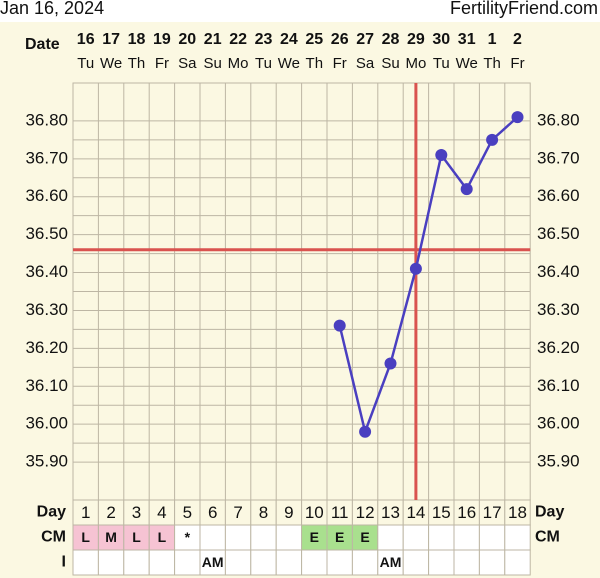 This screenshot has width=600, height=578. Describe the element at coordinates (466, 512) in the screenshot. I see `days-cell: 16` at that location.